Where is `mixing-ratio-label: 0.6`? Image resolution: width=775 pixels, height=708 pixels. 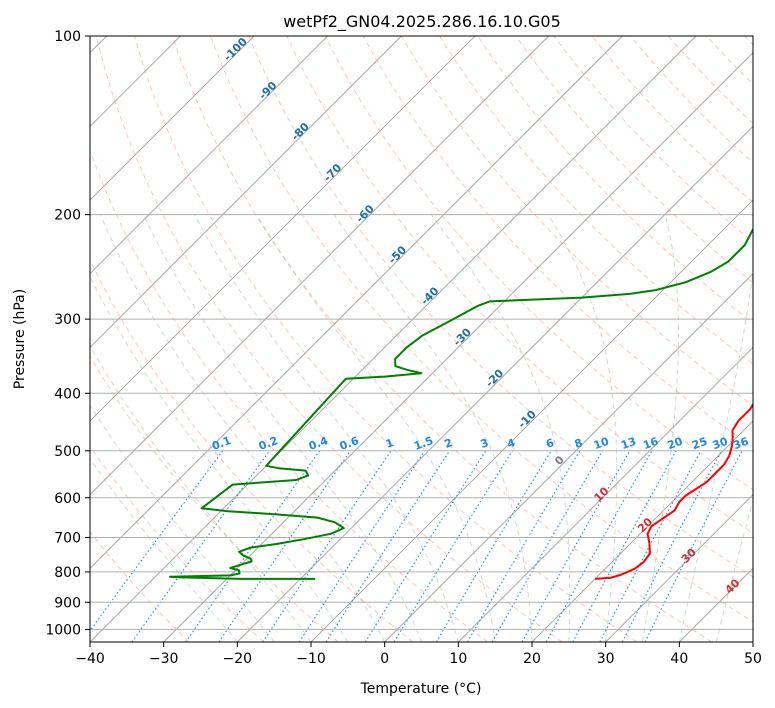 mixing-ratio-label: 0.6 is located at coordinates (349, 443).